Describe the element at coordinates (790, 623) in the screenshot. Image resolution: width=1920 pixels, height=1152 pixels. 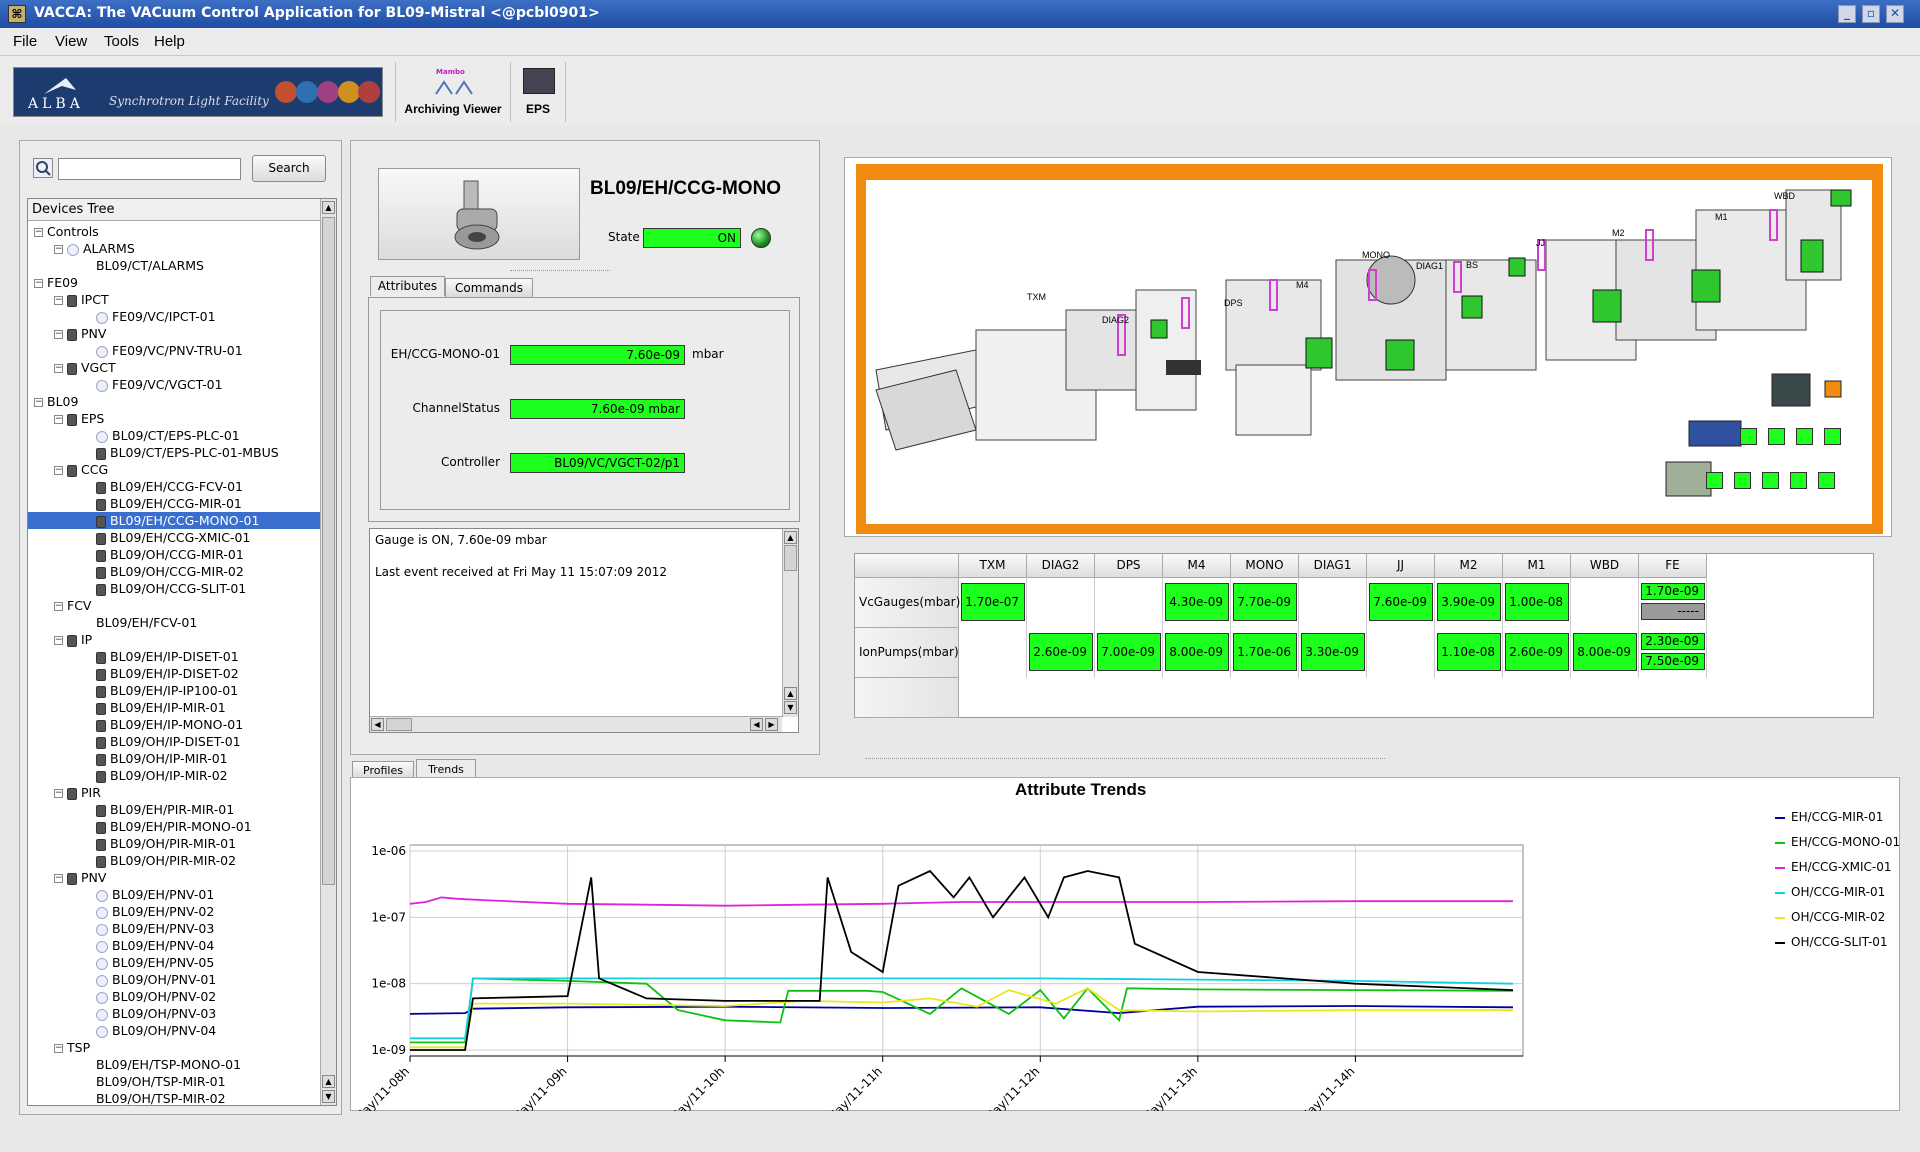
I see `log-scrollbar: ▲ ▲ ▼` at that location.